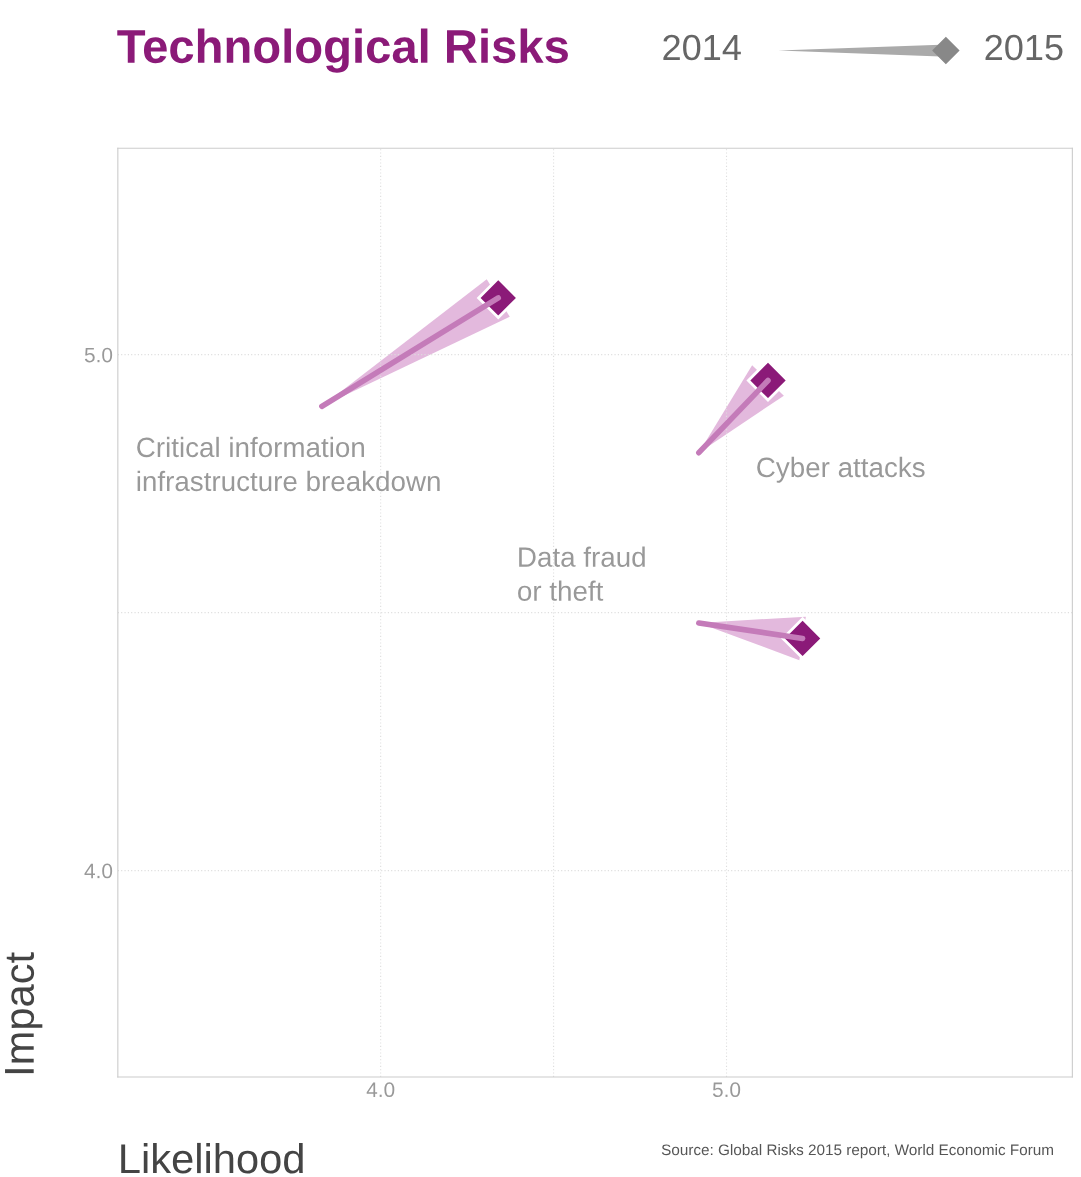 The height and width of the screenshot is (1177, 1081). What do you see at coordinates (841, 469) in the screenshot?
I see `annotation: Cyber attacks` at bounding box center [841, 469].